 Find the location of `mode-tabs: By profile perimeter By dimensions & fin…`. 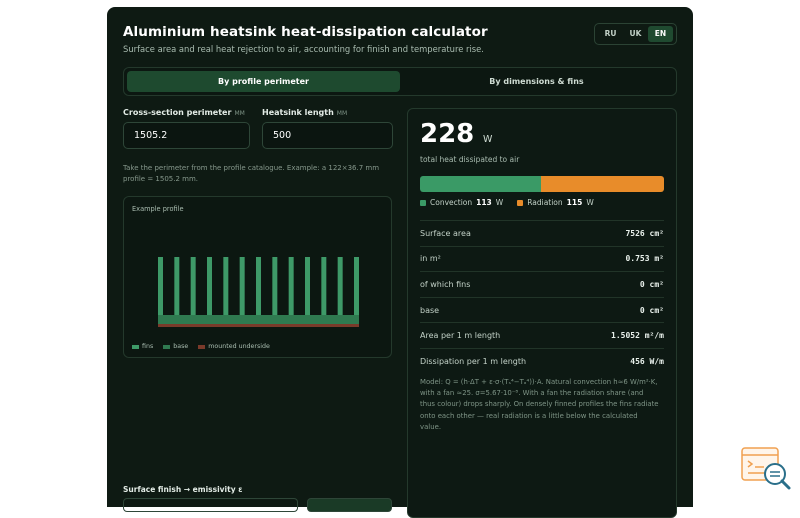

mode-tabs: By profile perimeter By dimensions & fin… is located at coordinates (400, 81).